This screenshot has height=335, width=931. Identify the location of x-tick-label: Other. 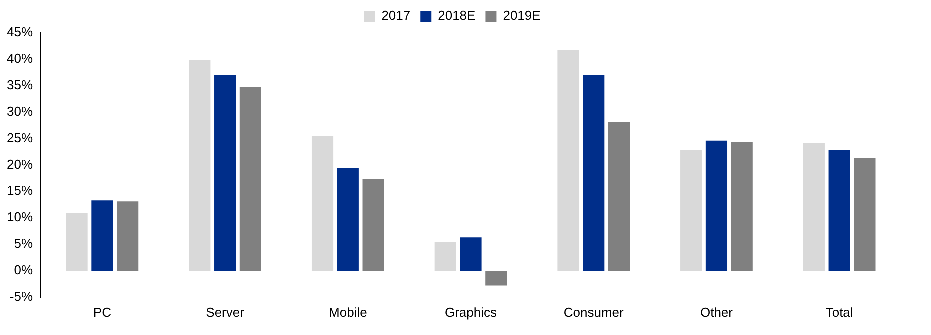
(717, 312).